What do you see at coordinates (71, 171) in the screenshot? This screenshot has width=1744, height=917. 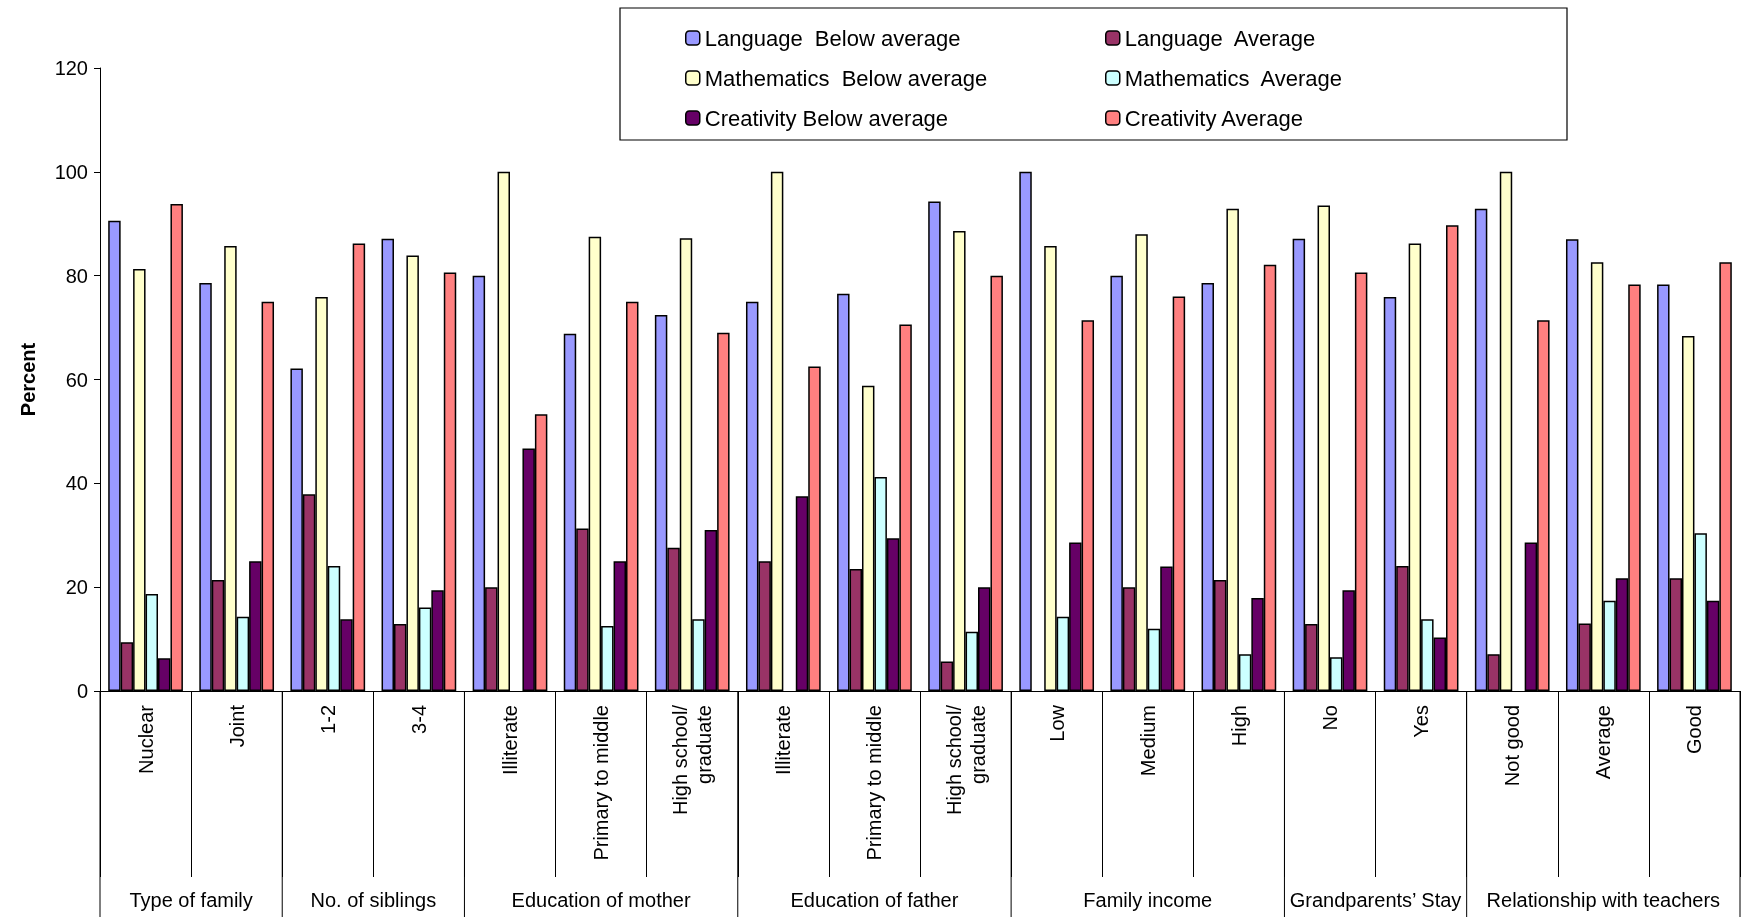 I see `y-tick-label: 100` at bounding box center [71, 171].